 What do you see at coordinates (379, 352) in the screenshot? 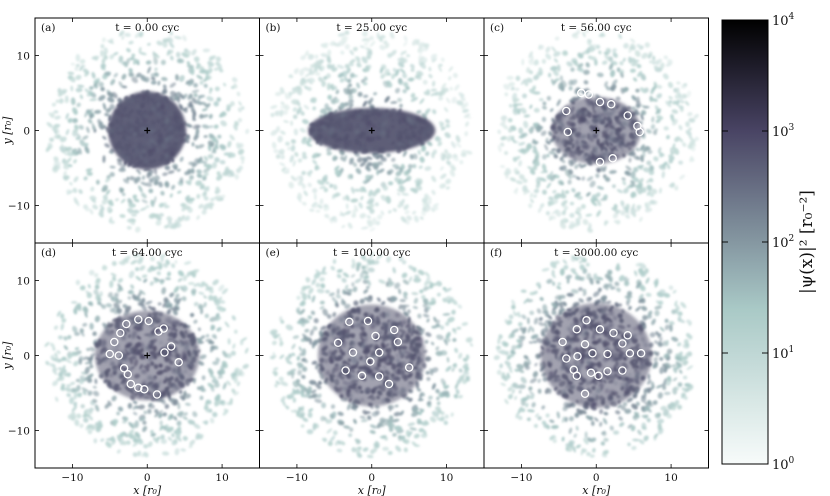
I see `vortex-marker` at bounding box center [379, 352].